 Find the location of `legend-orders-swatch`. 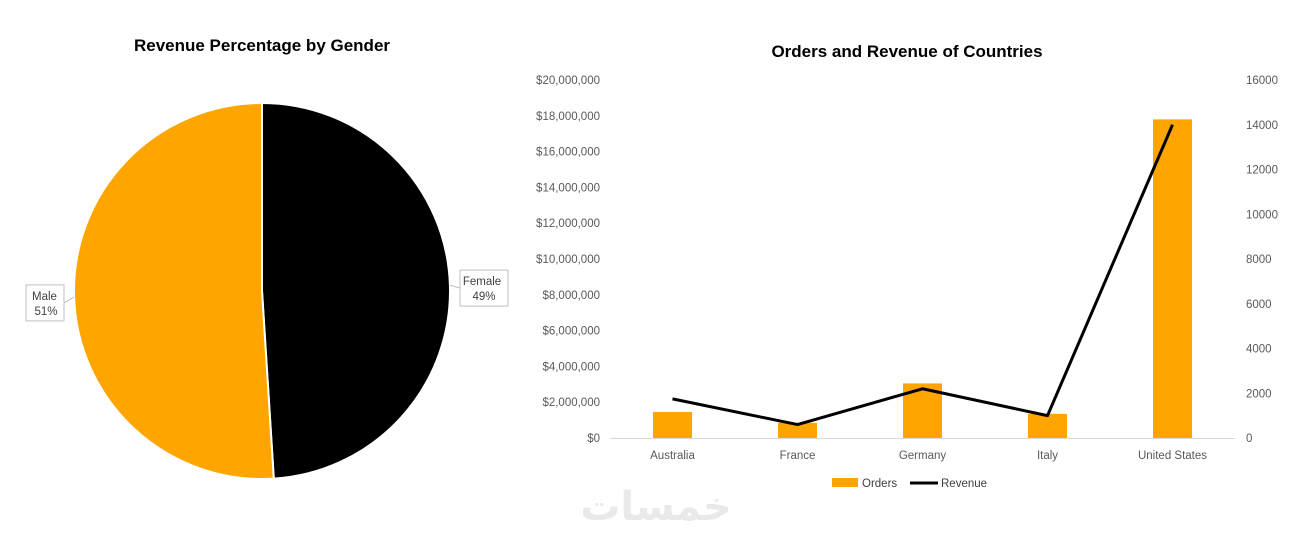

legend-orders-swatch is located at coordinates (845, 482).